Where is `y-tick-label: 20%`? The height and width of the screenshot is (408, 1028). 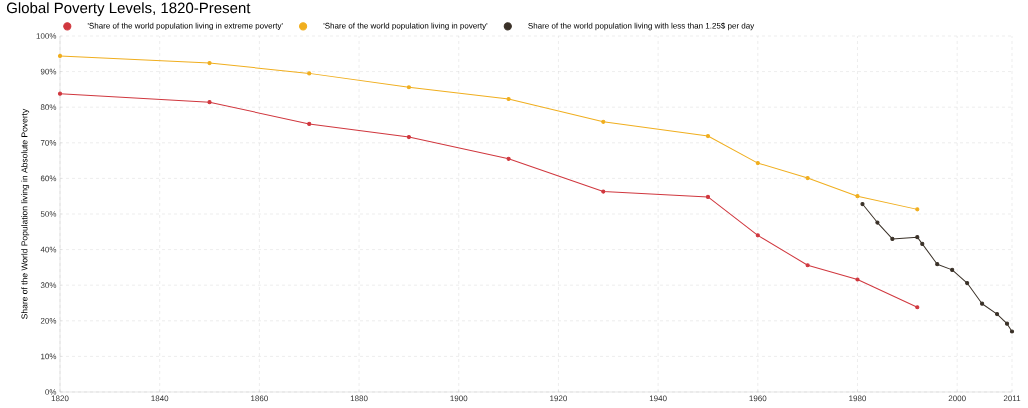 y-tick-label: 20% is located at coordinates (48, 320).